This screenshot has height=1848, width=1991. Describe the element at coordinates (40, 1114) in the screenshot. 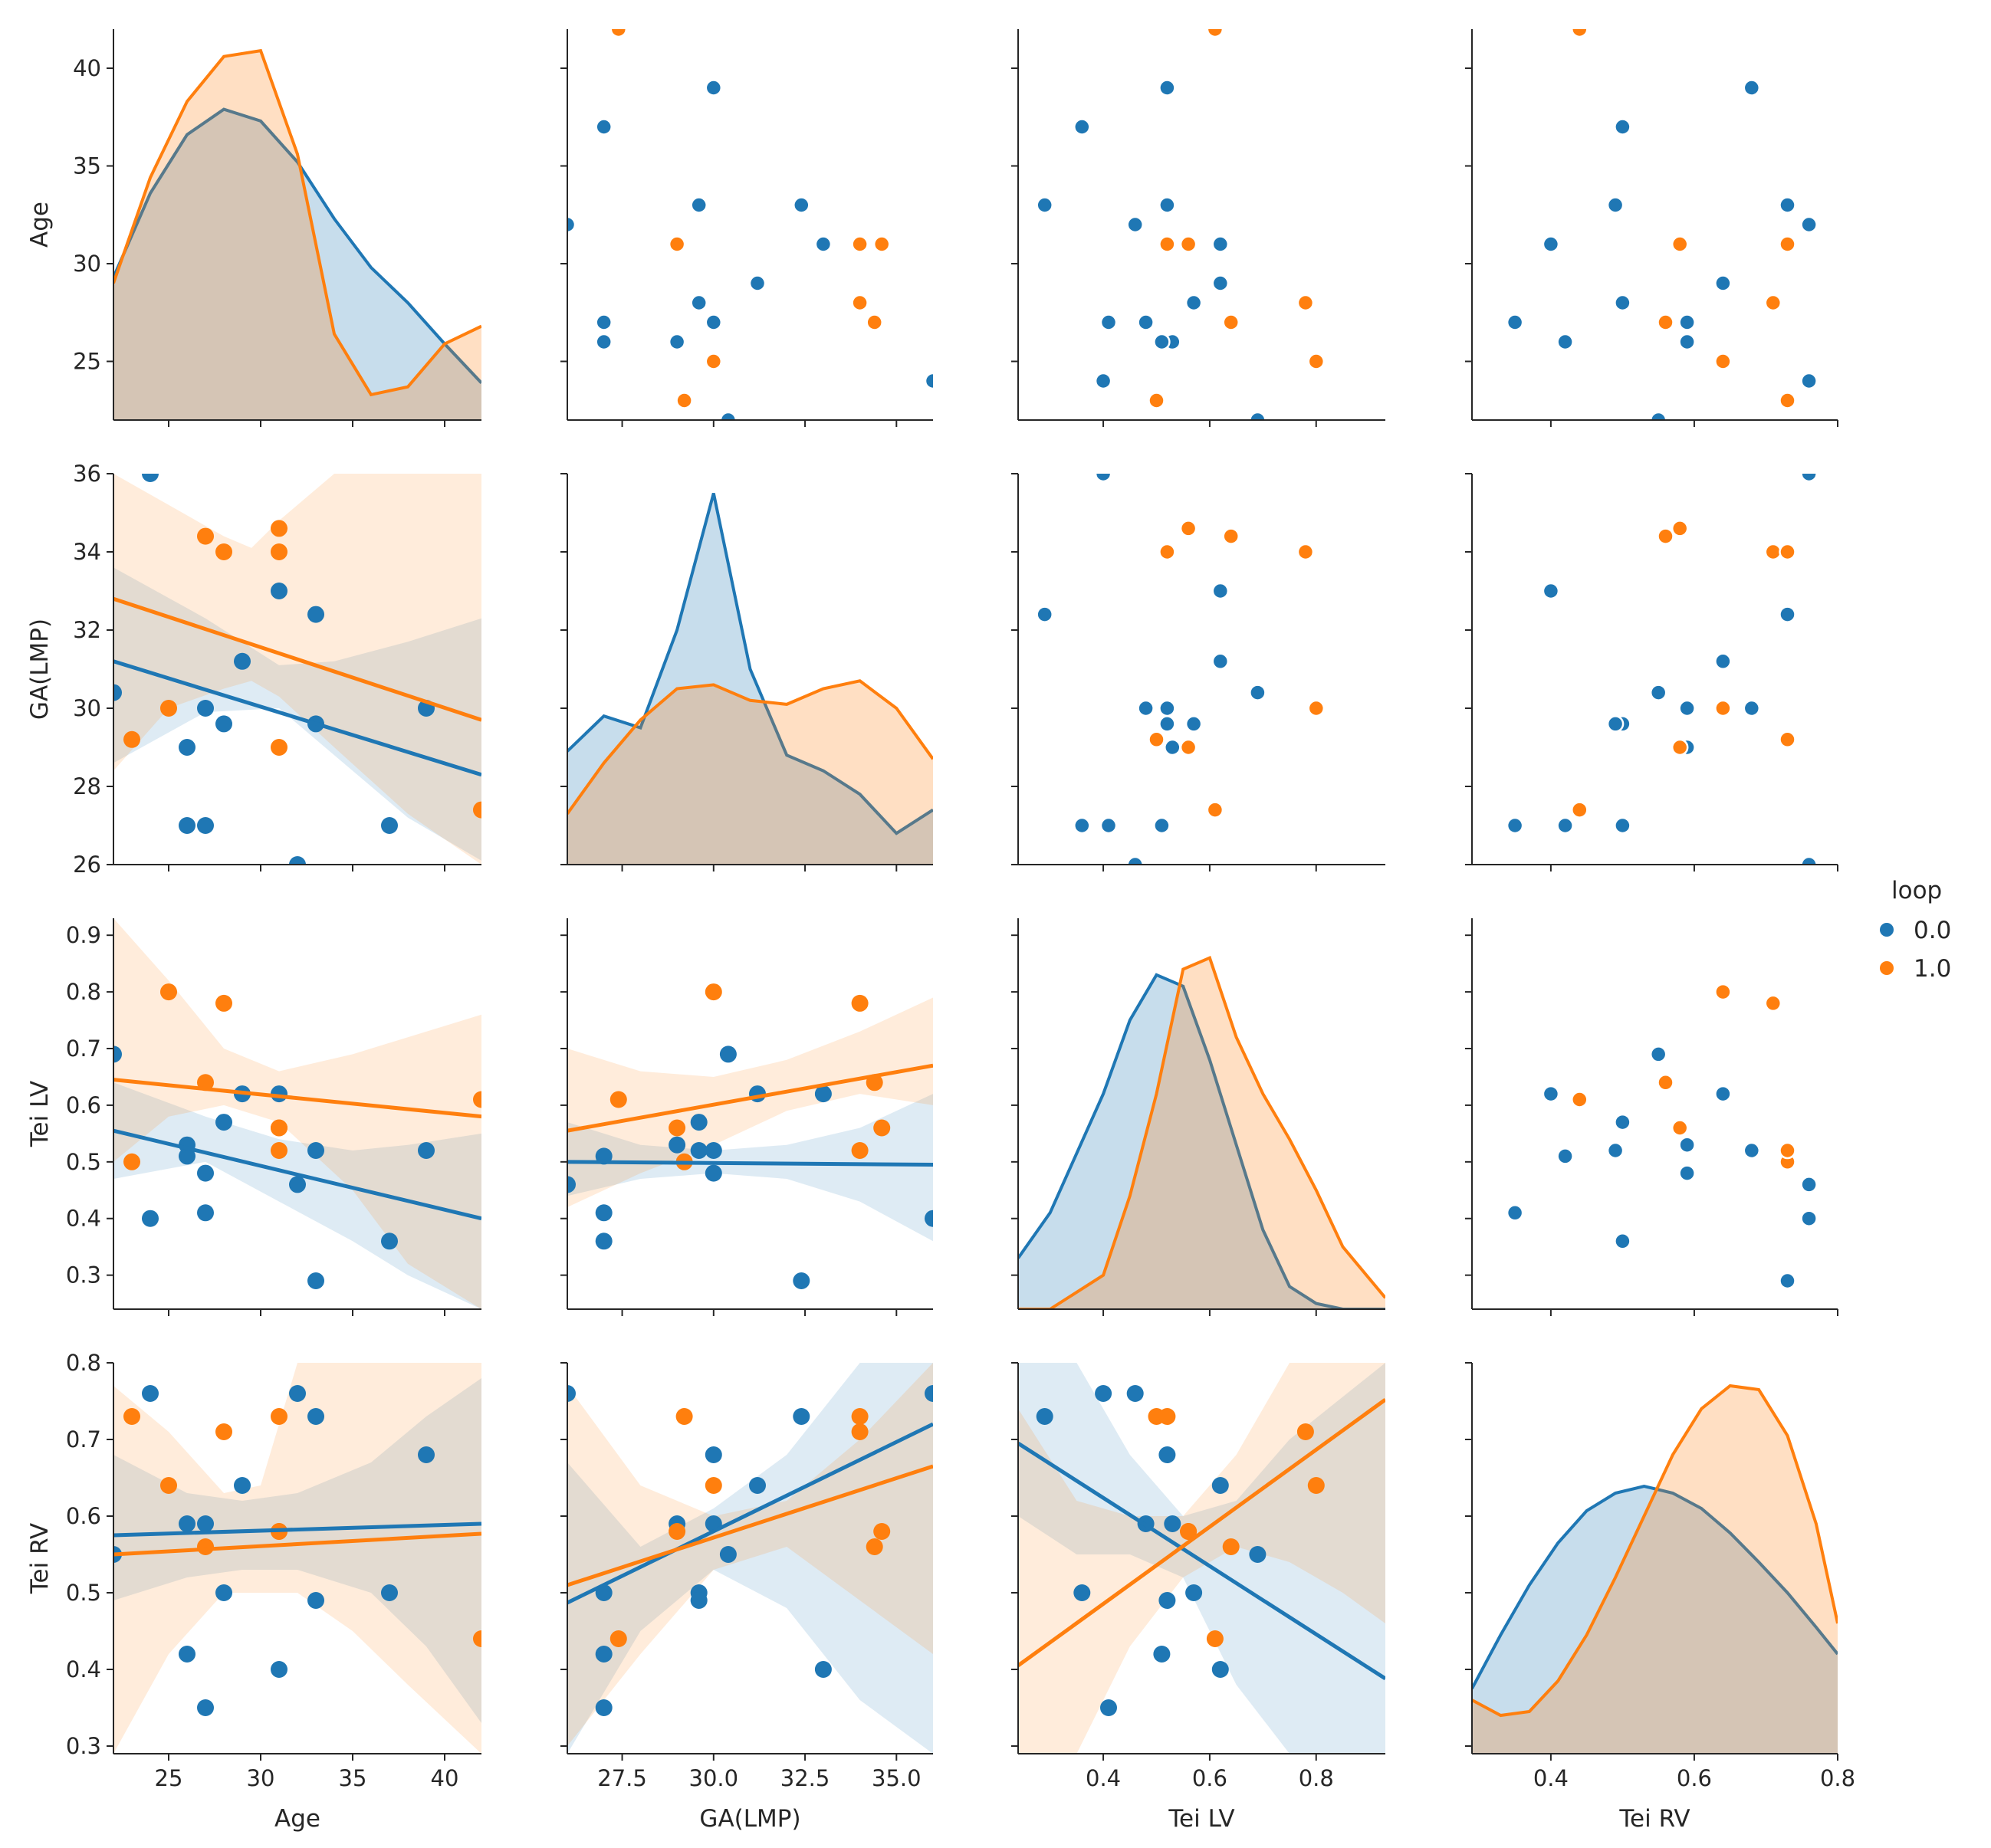

I see `y-axis-label-tei-lv: Tei LV` at that location.